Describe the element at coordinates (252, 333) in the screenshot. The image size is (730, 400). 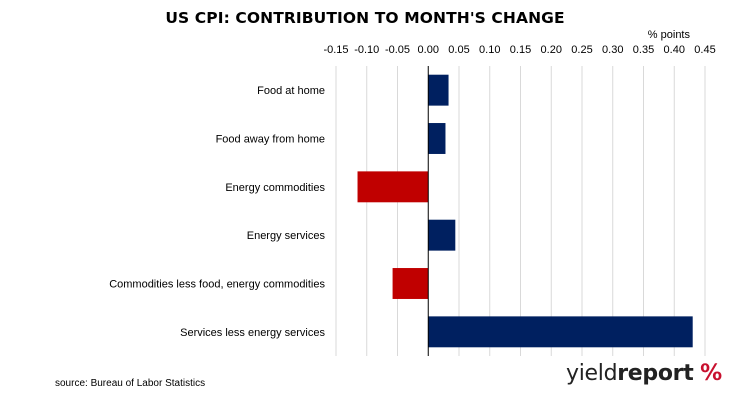
I see `category-label: Services less energy services` at that location.